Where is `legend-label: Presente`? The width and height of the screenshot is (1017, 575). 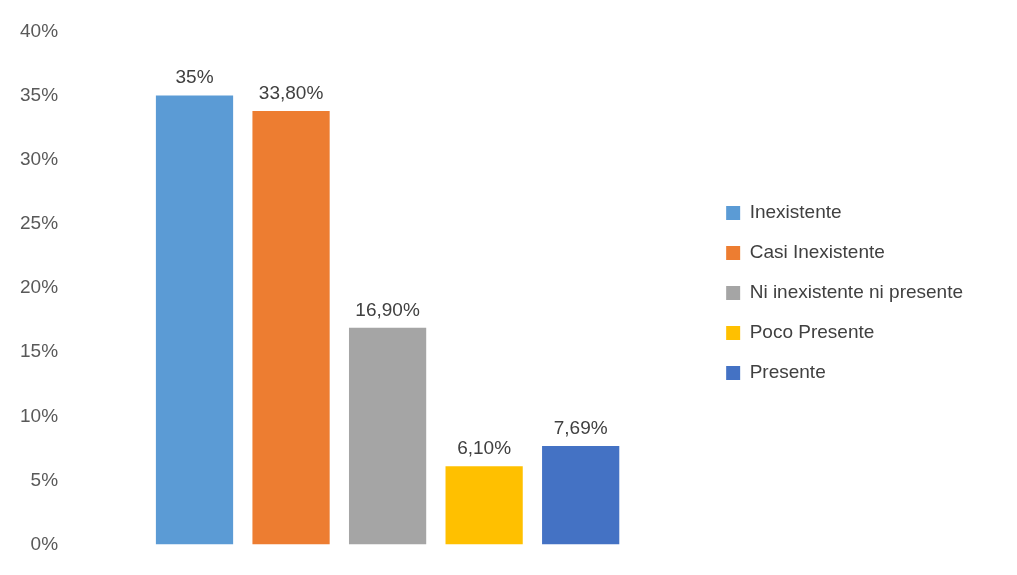
legend-label: Presente is located at coordinates (787, 372).